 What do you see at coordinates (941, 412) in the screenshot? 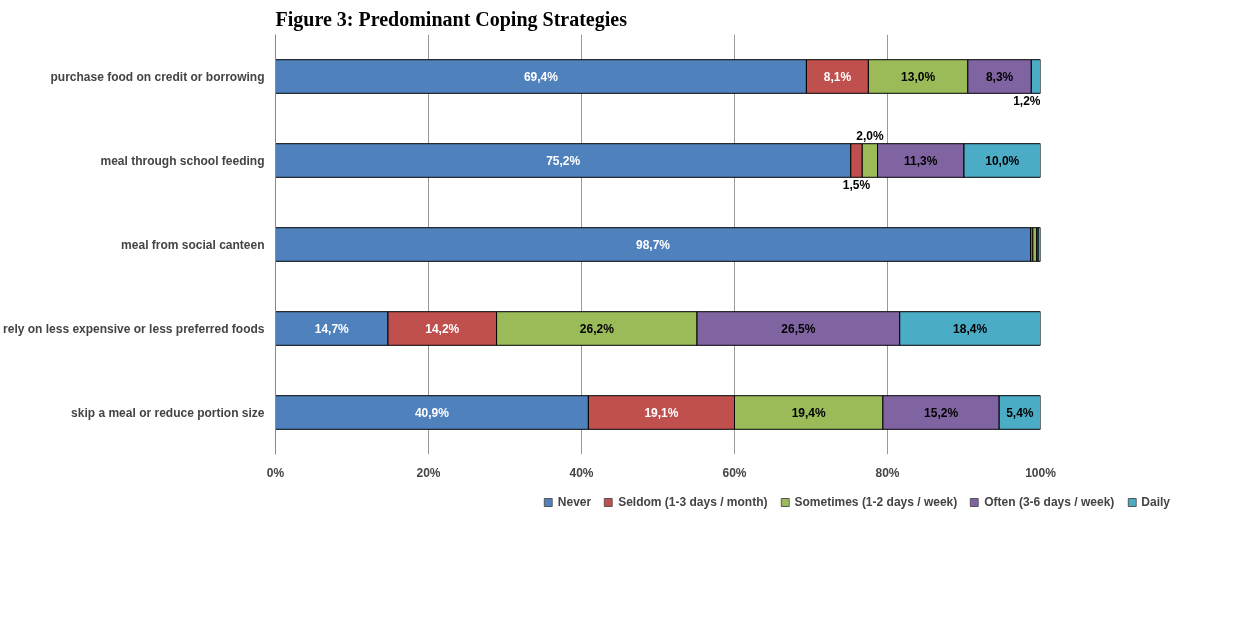
I see `data-label: 15,2%` at bounding box center [941, 412].